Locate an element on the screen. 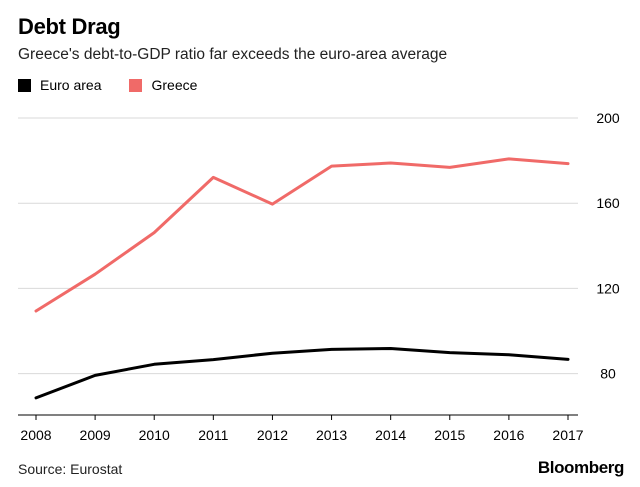  x-axis-ticks: 2008 2009 2010 2011 2012 2013 2014 2015 2016 2017 is located at coordinates (302, 429).